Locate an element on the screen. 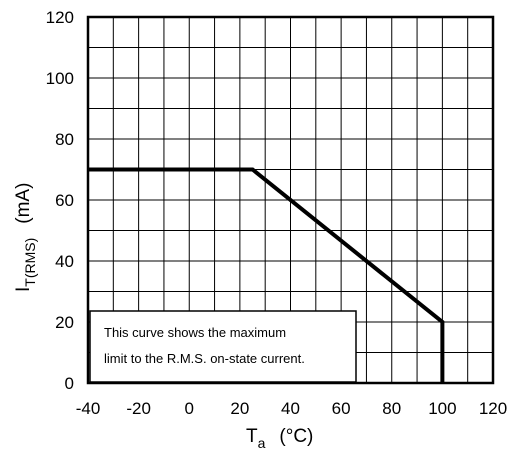 The width and height of the screenshot is (518, 452). y-tick-label: 100 is located at coordinates (60, 78).